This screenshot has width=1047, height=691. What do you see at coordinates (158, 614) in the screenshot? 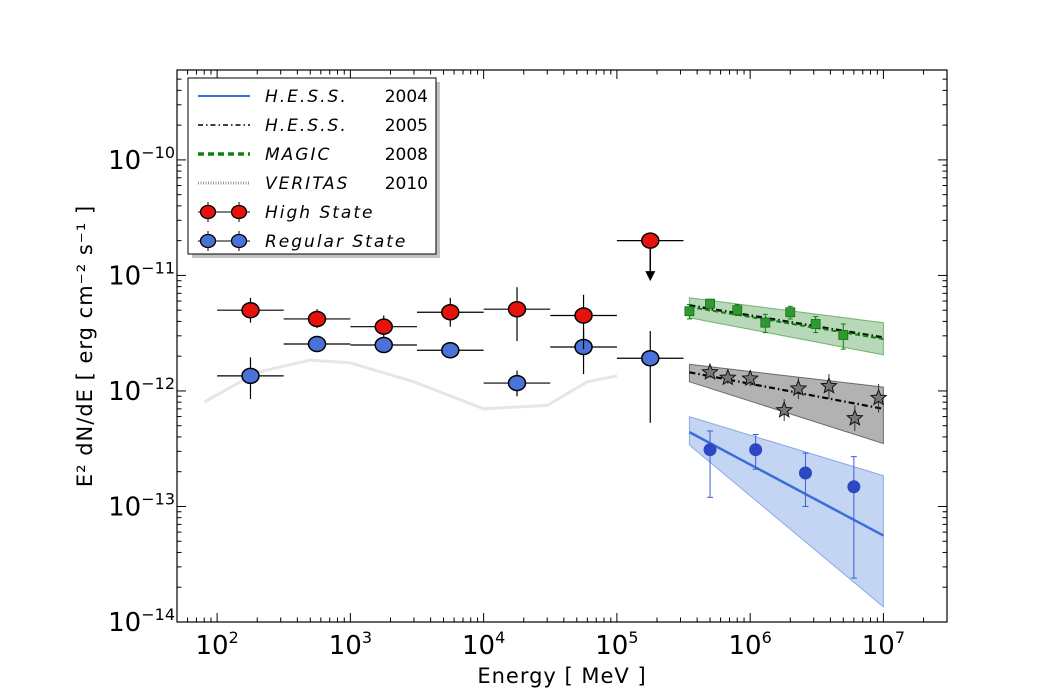
I see `tick-label-exponent: −14` at bounding box center [158, 614].